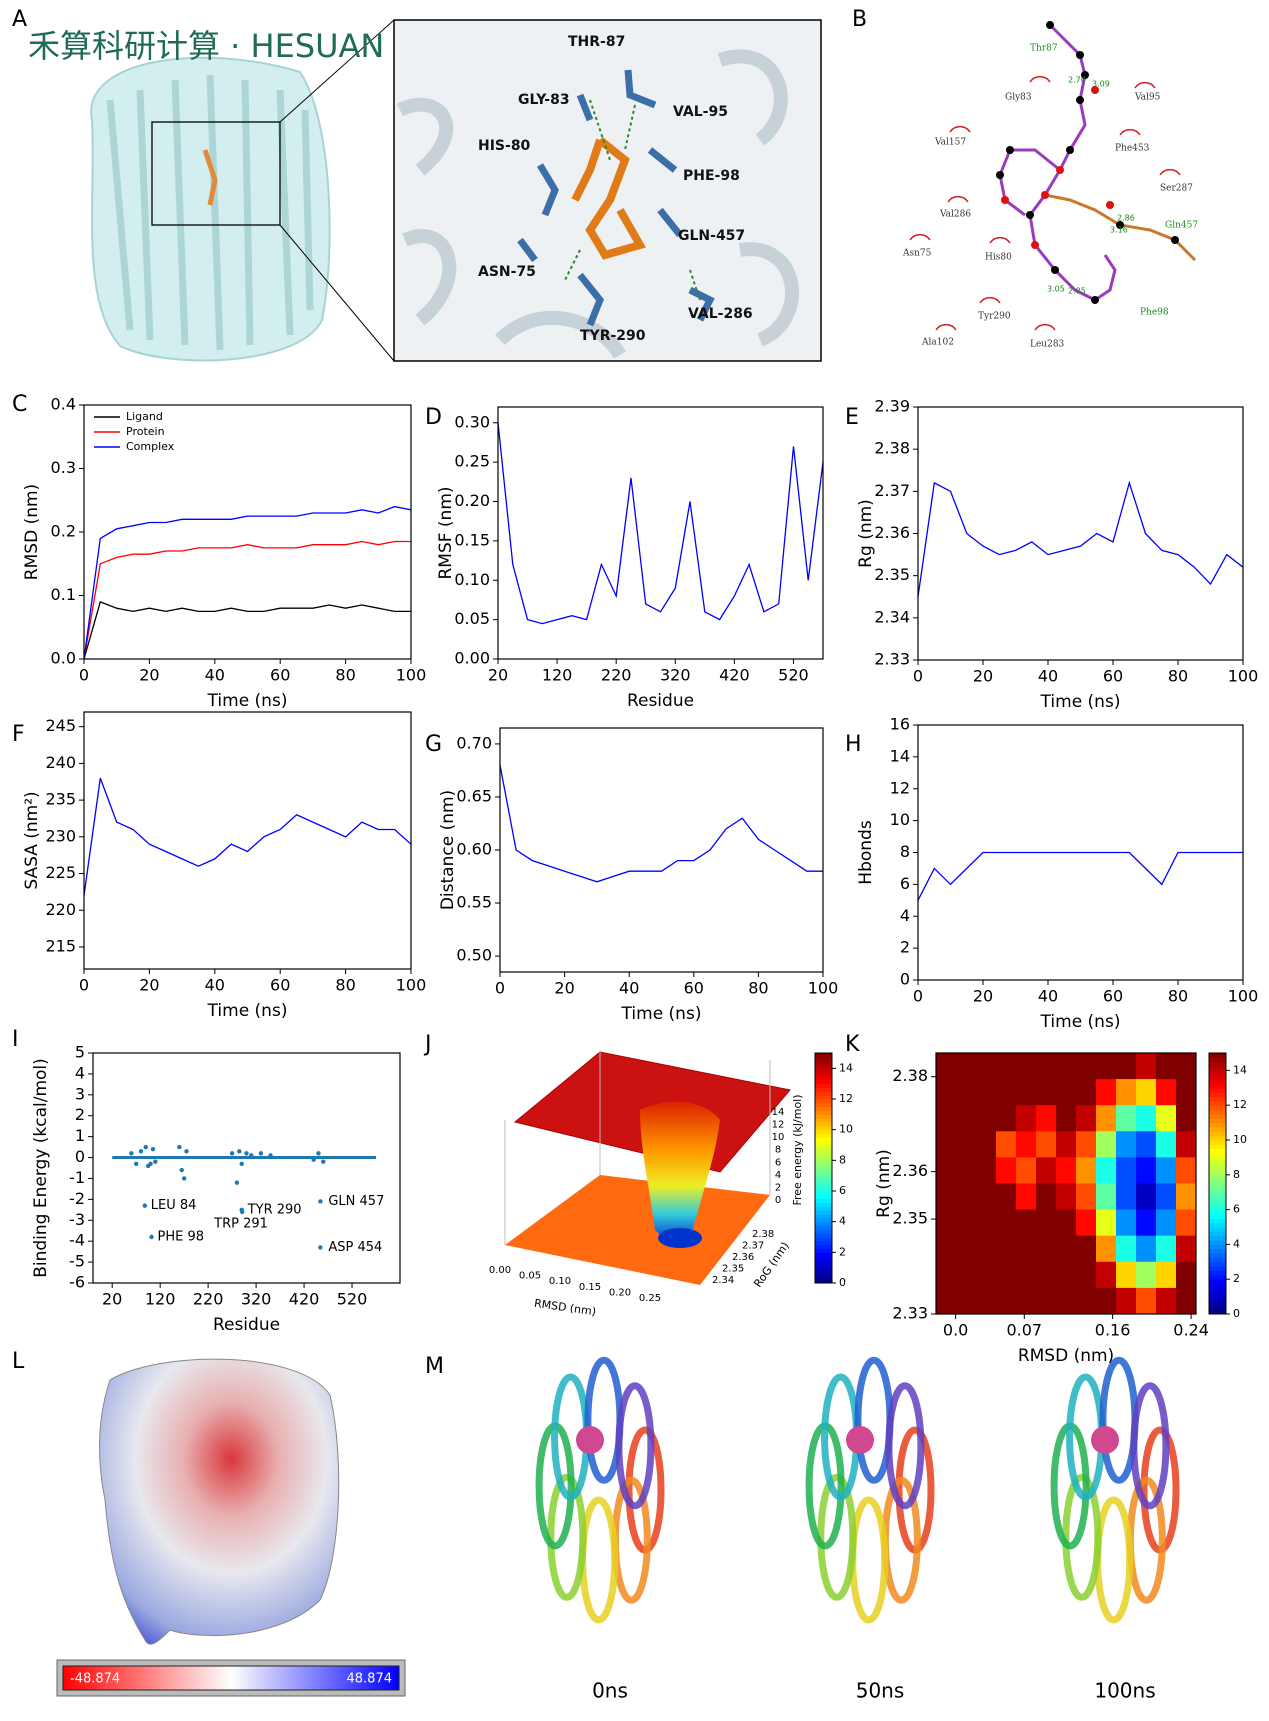 This screenshot has height=1721, width=1269. Describe the element at coordinates (160, 1299) in the screenshot. I see `x-tick-label: 120` at that location.